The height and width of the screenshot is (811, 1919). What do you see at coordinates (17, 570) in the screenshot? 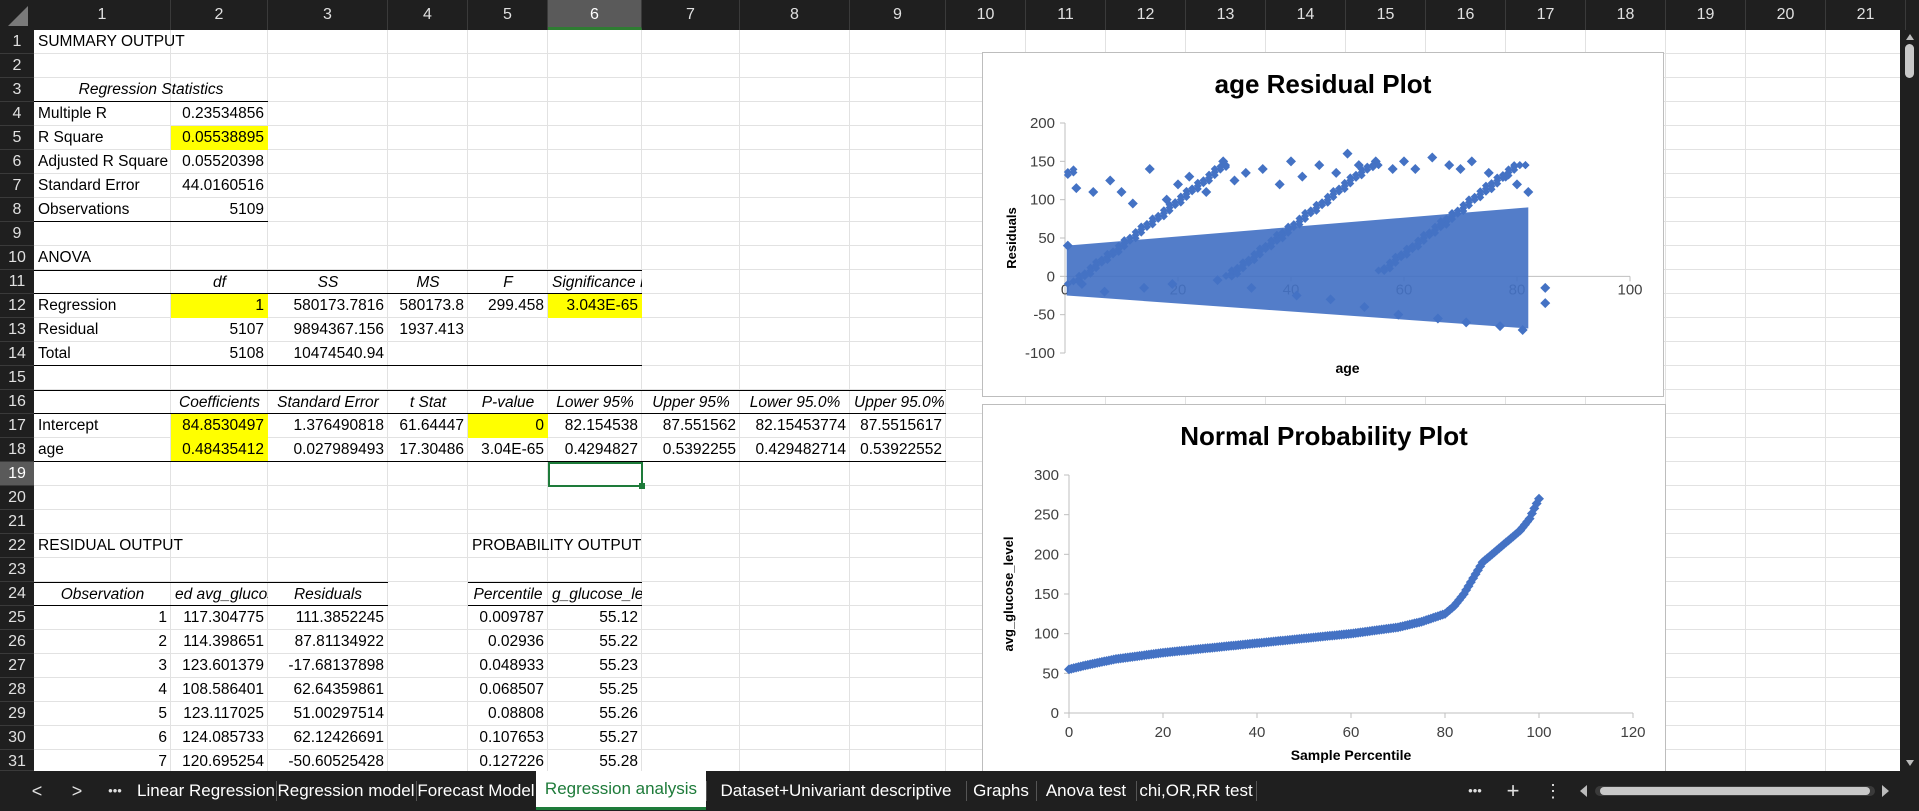
I see `row-header-23: 23` at bounding box center [17, 570].